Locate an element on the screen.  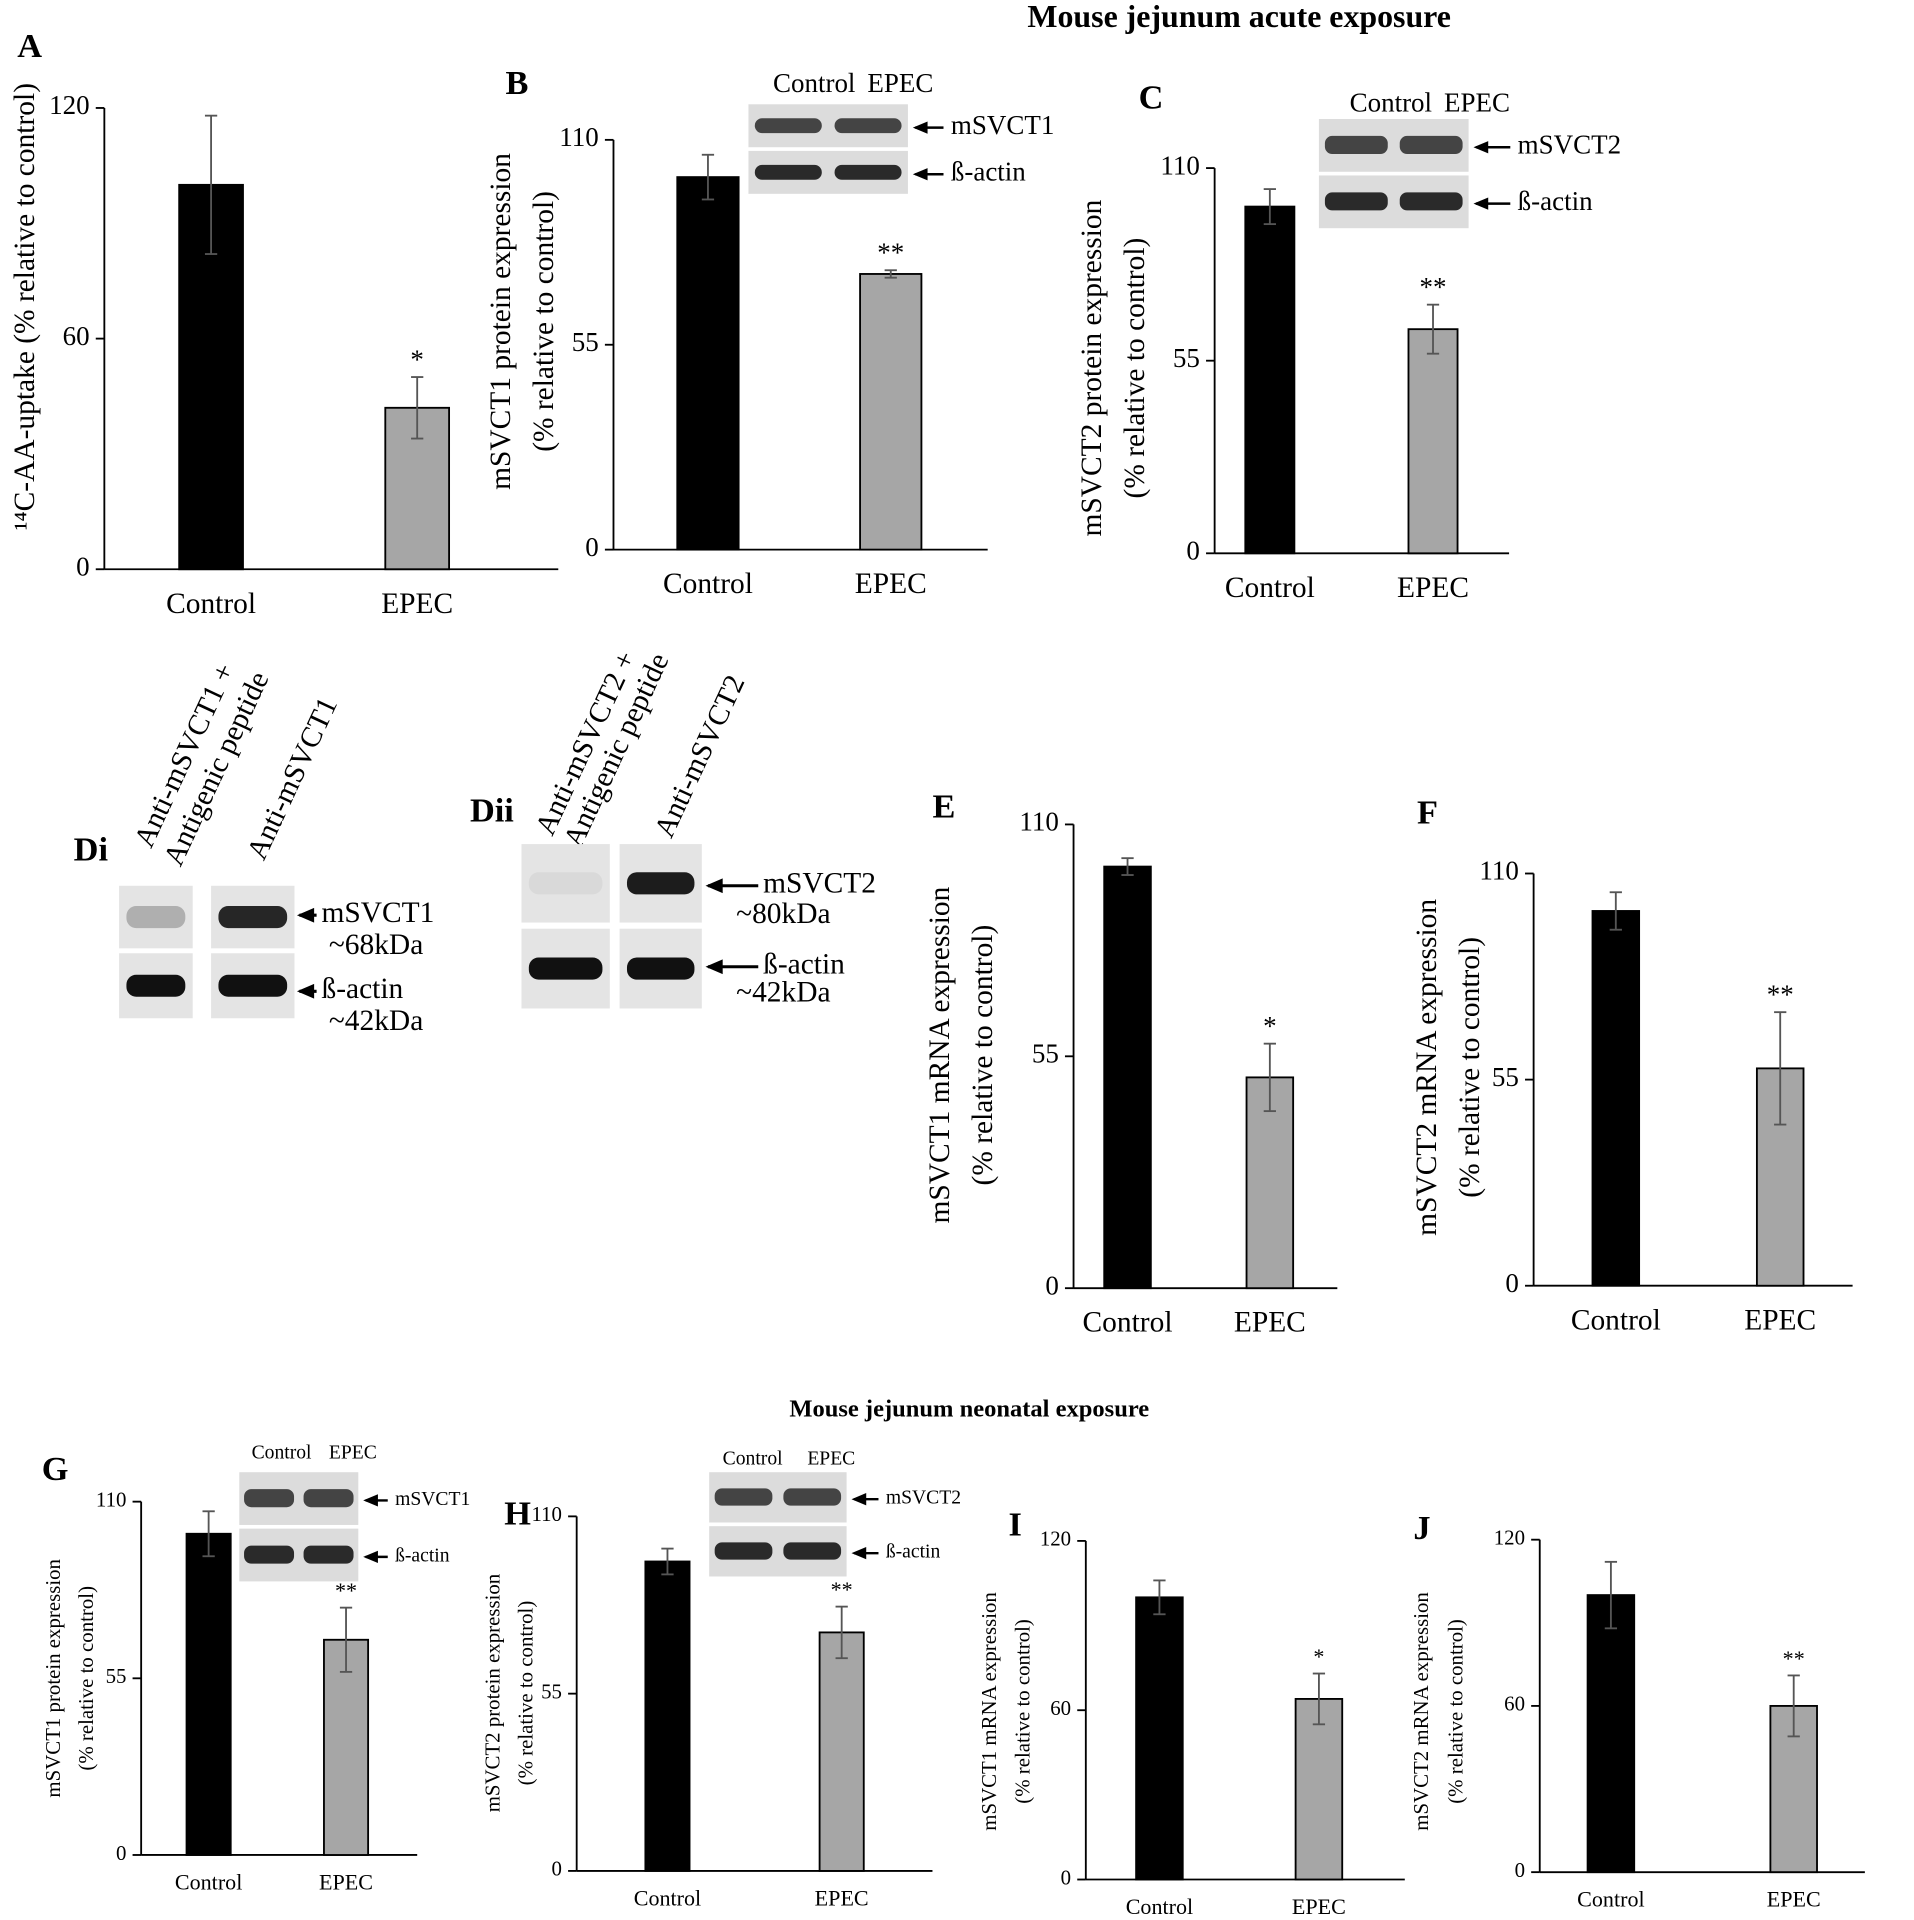
panel-letter: F is located at coordinates (1427, 813).